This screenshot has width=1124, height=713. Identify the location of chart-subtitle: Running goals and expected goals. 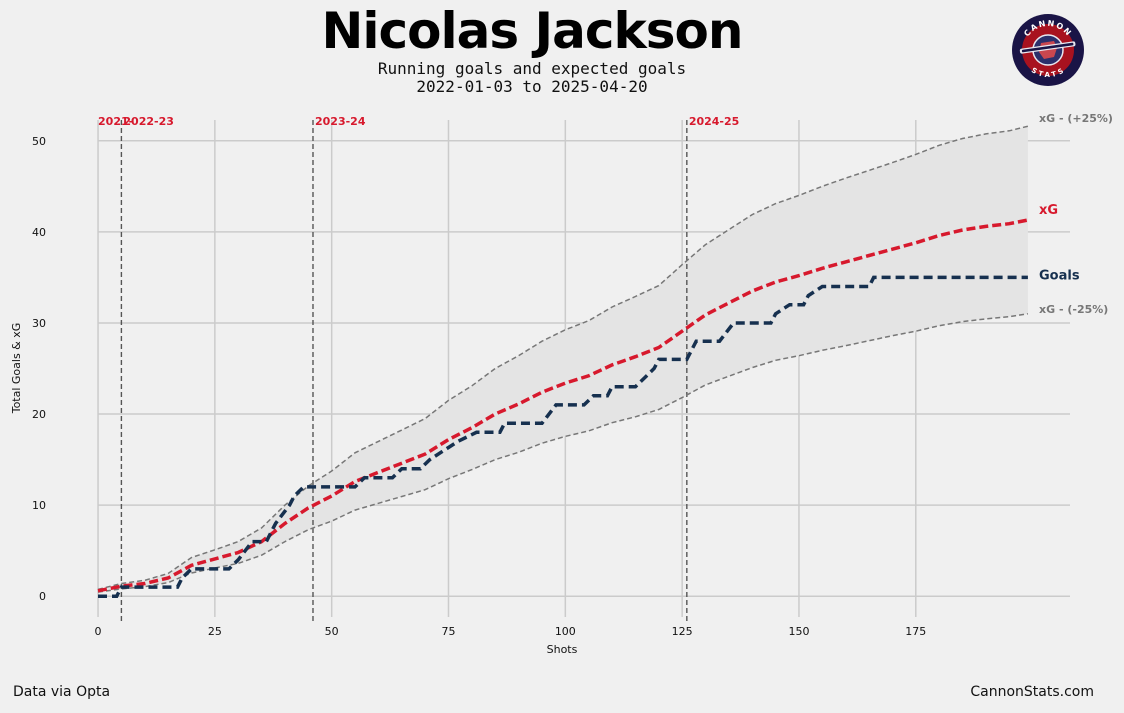
(532, 68).